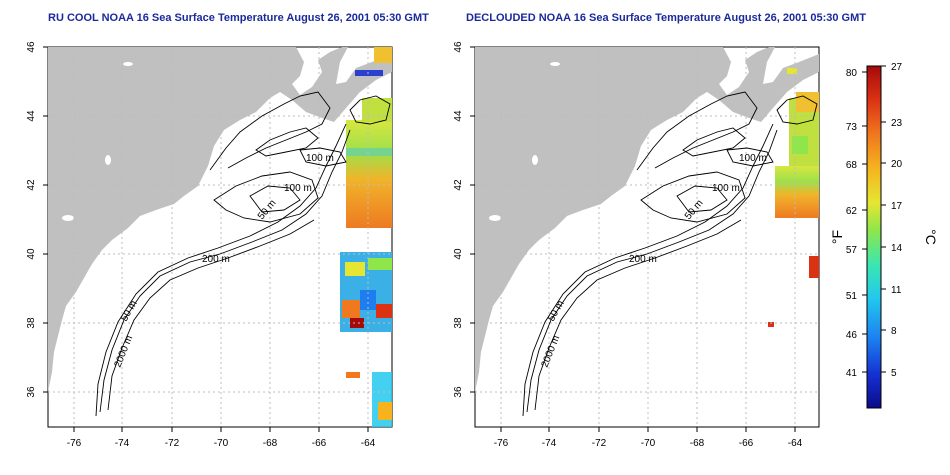  What do you see at coordinates (368, 443) in the screenshot?
I see `left-x-tick-label: -64` at bounding box center [368, 443].